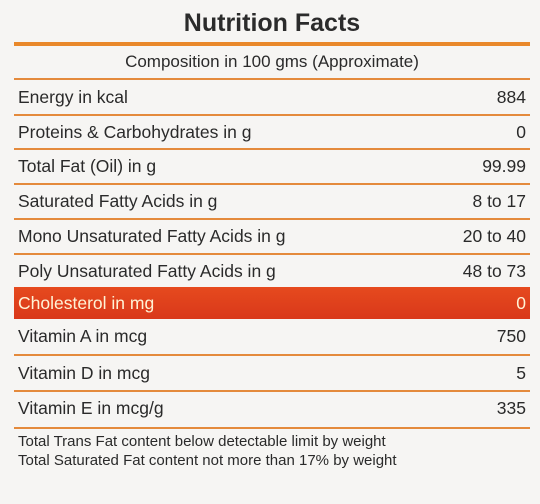  I want to click on nutrient-row-vitamin-e: Vitamin E in mcg/g 335, so click(273, 408).